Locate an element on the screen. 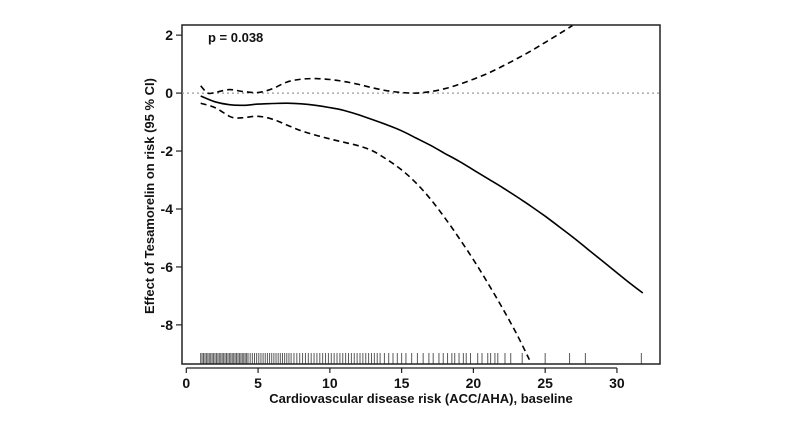 The height and width of the screenshot is (433, 800). y-axis-title: Effect of Tesamorelin on risk (95 % CI) is located at coordinates (149, 196).